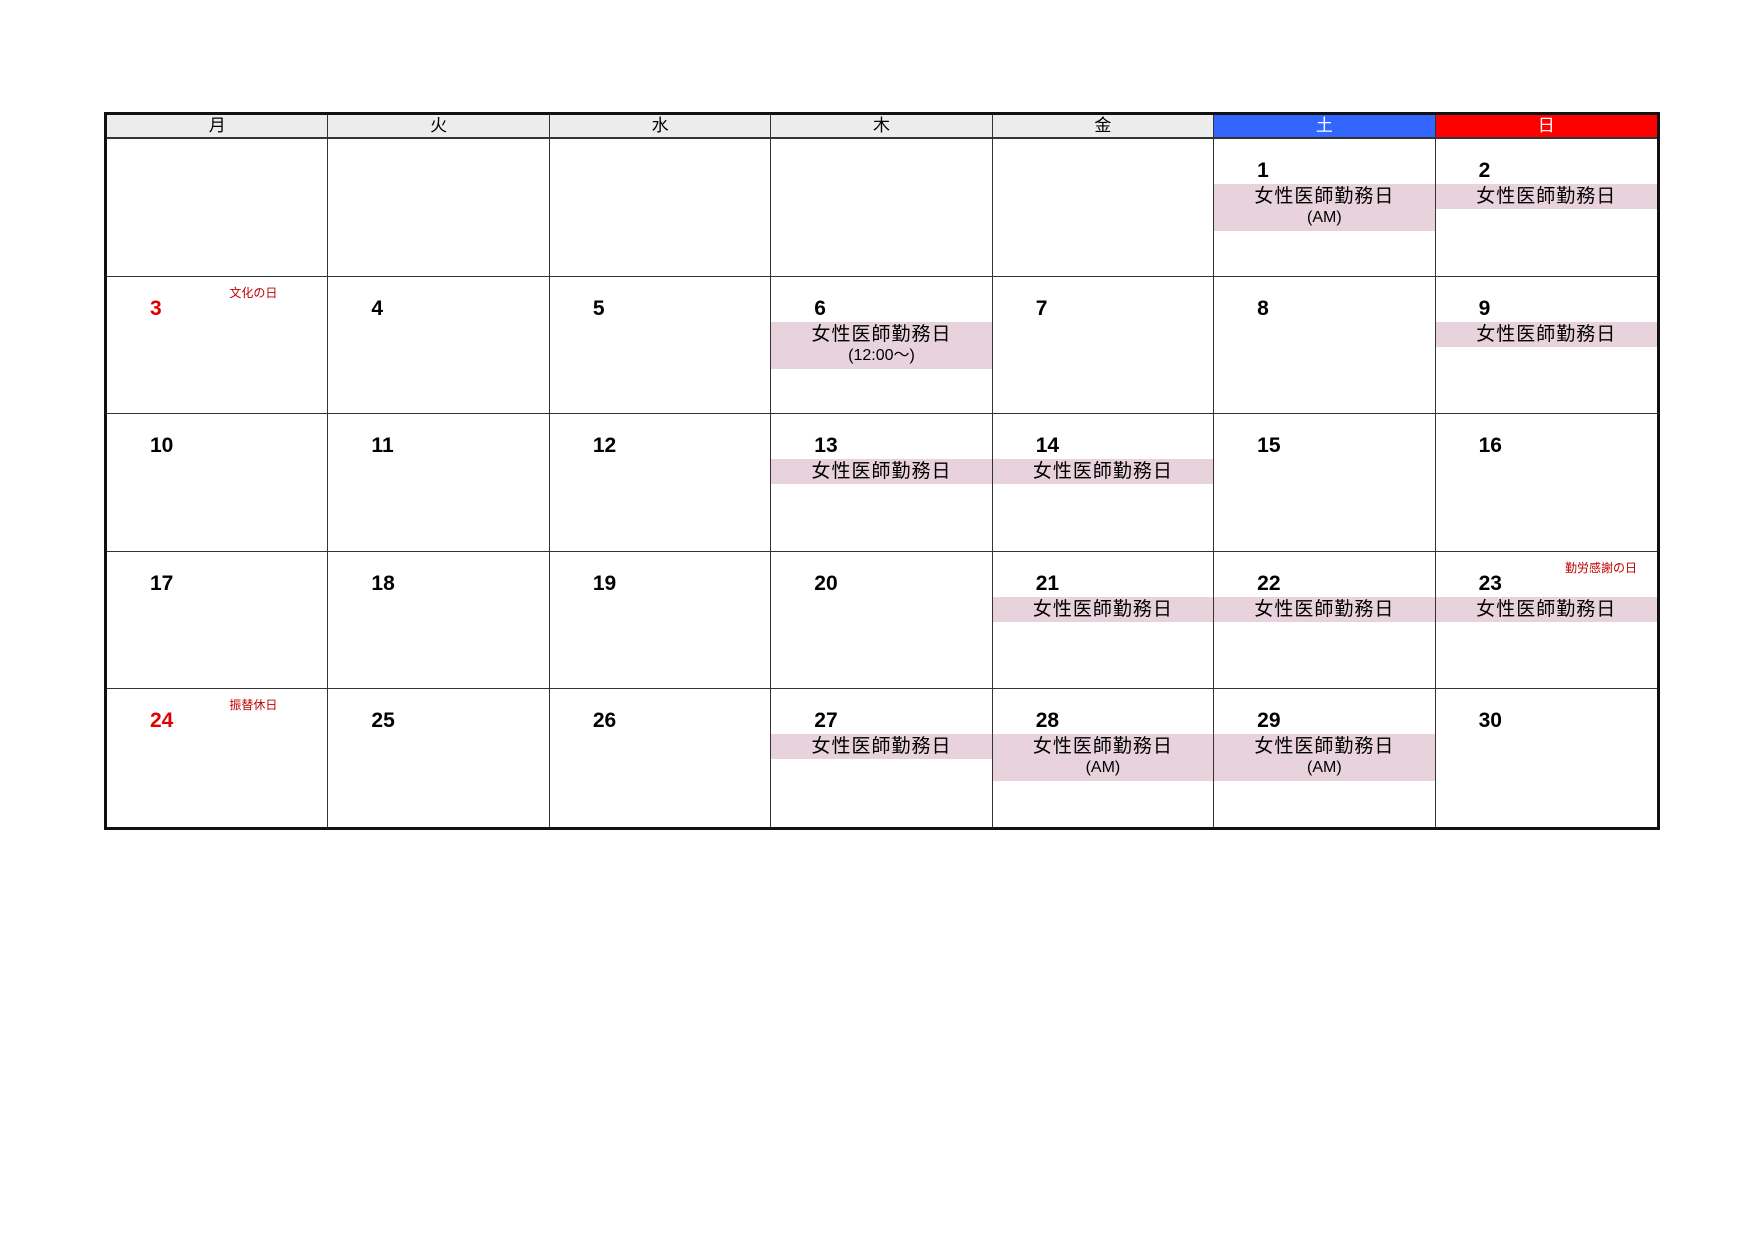  What do you see at coordinates (1490, 446) in the screenshot?
I see `day-number: 16` at bounding box center [1490, 446].